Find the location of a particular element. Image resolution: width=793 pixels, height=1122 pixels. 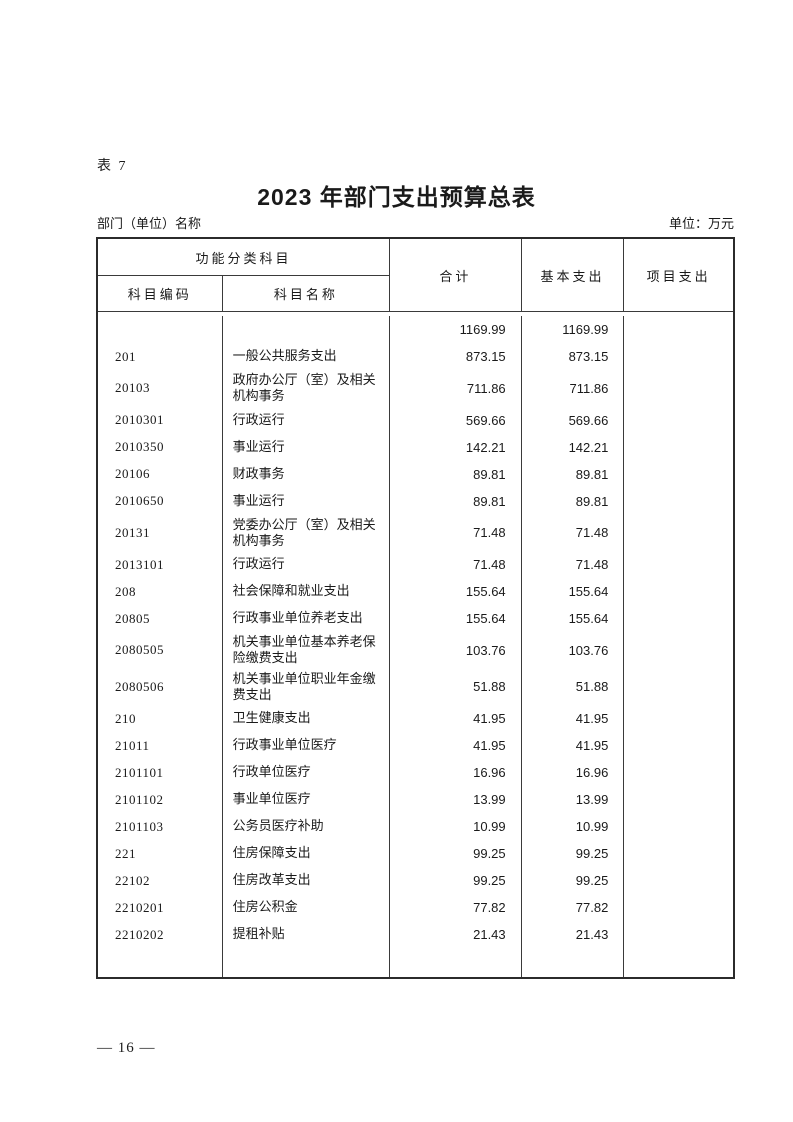

code-cell: 2101103 is located at coordinates (160, 826).